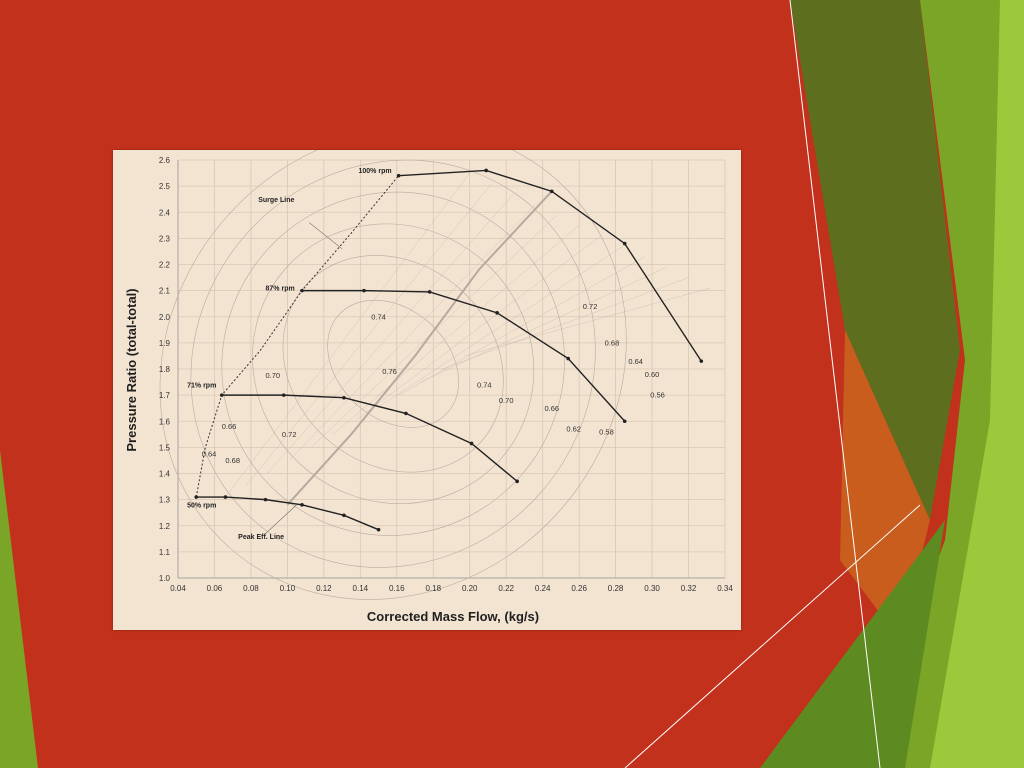  I want to click on x-axis-title: Corrected Mass Flow, (kg/s), so click(453, 616).